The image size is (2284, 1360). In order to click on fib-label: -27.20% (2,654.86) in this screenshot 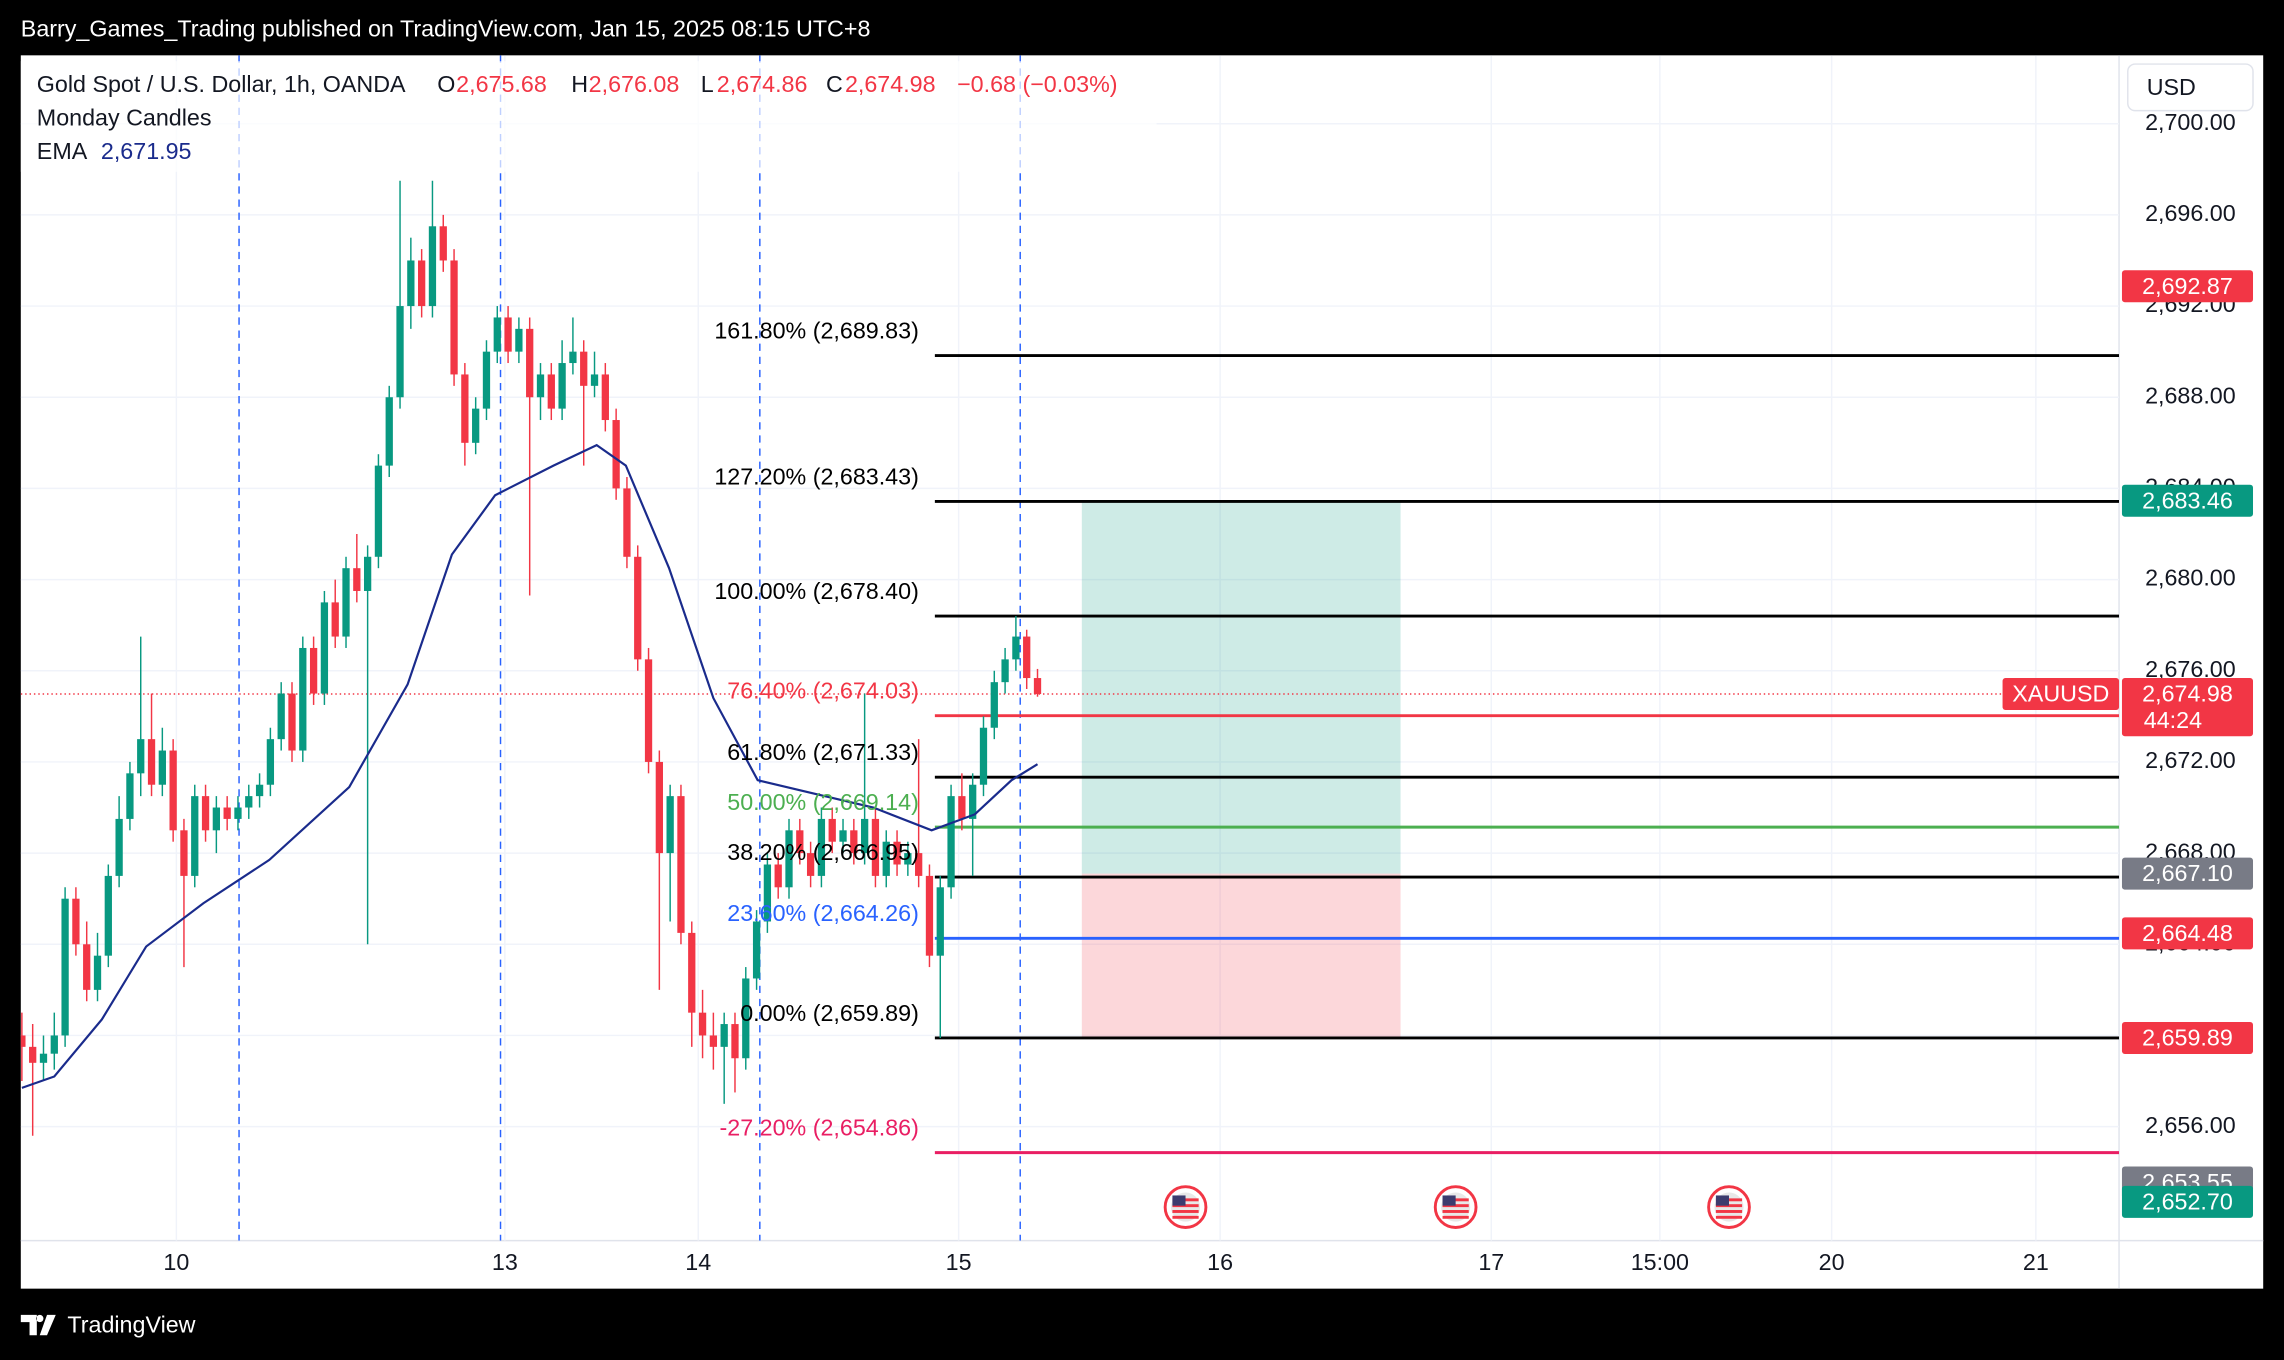, I will do `click(819, 1127)`.